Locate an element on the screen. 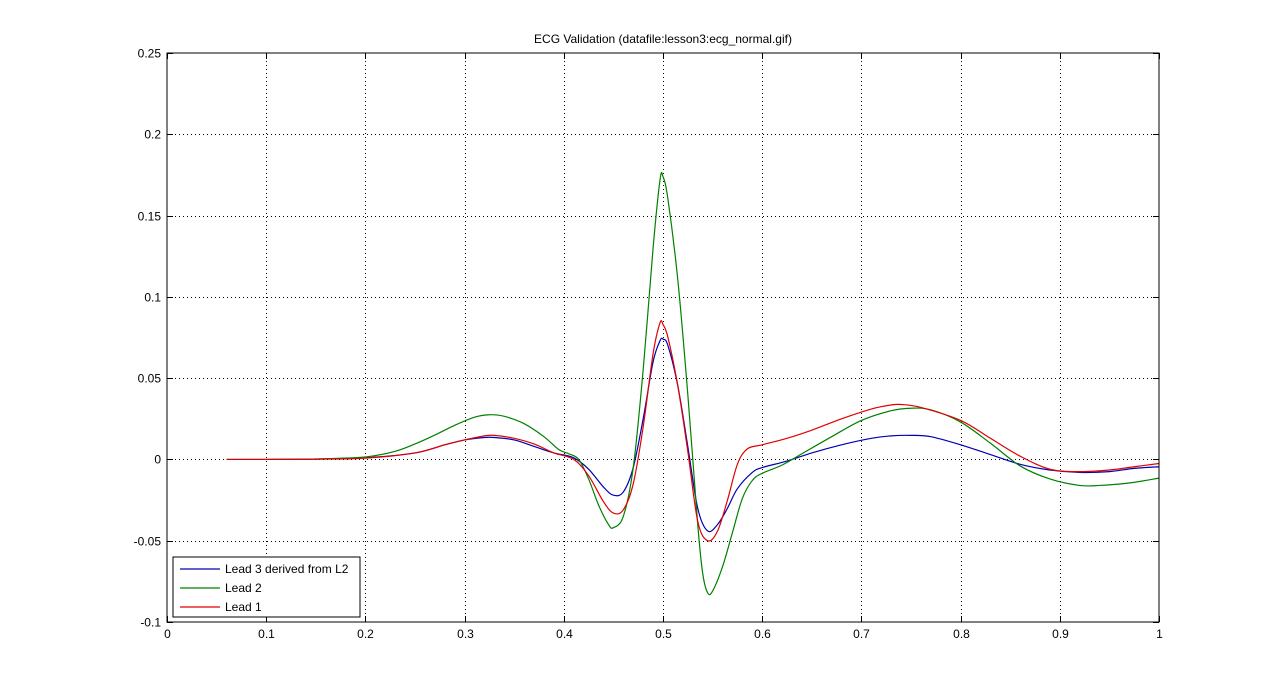 This screenshot has width=1281, height=700. x-tick-label: 0.6 is located at coordinates (762, 634).